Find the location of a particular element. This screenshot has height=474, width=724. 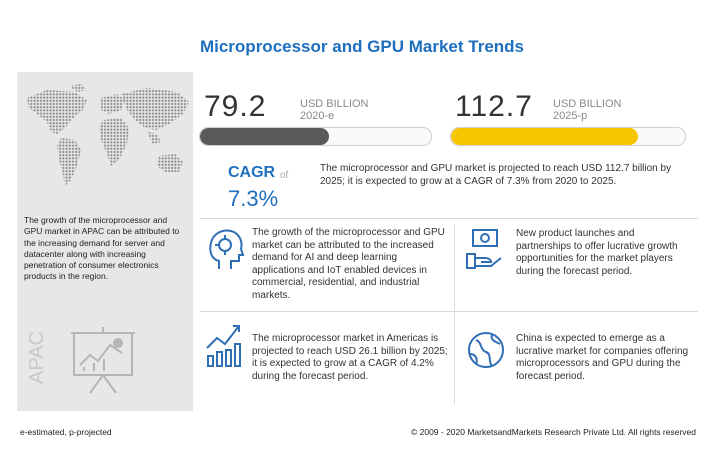

ai-head-icon is located at coordinates (227, 249).